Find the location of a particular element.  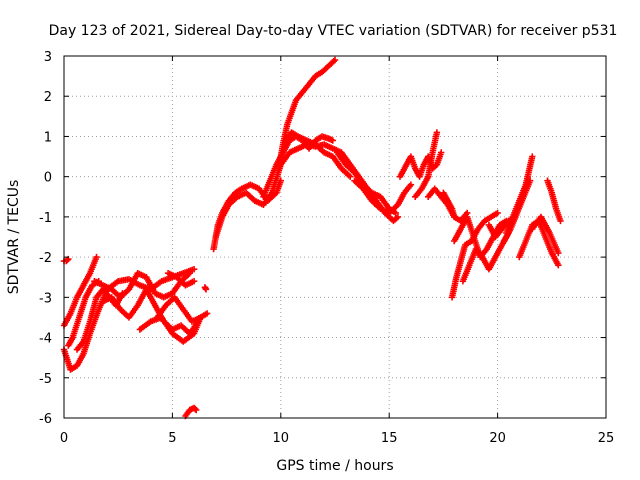

y-tick-label: -3 is located at coordinates (45, 298).